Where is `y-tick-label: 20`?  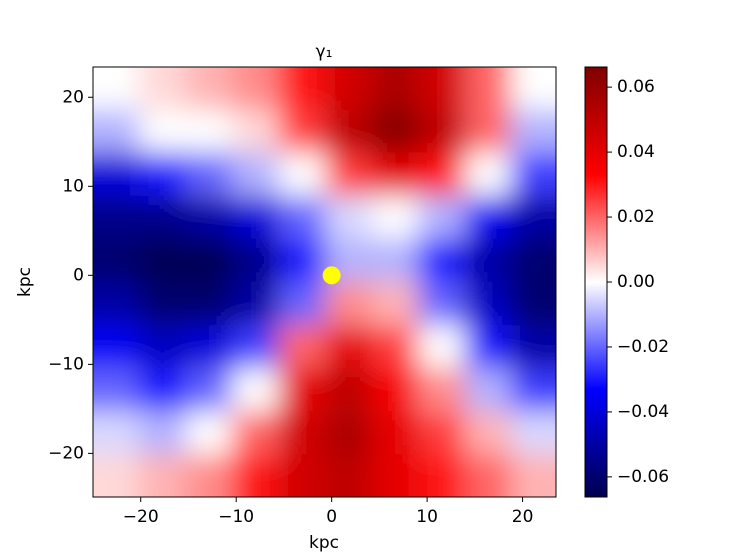 y-tick-label: 20 is located at coordinates (73, 97).